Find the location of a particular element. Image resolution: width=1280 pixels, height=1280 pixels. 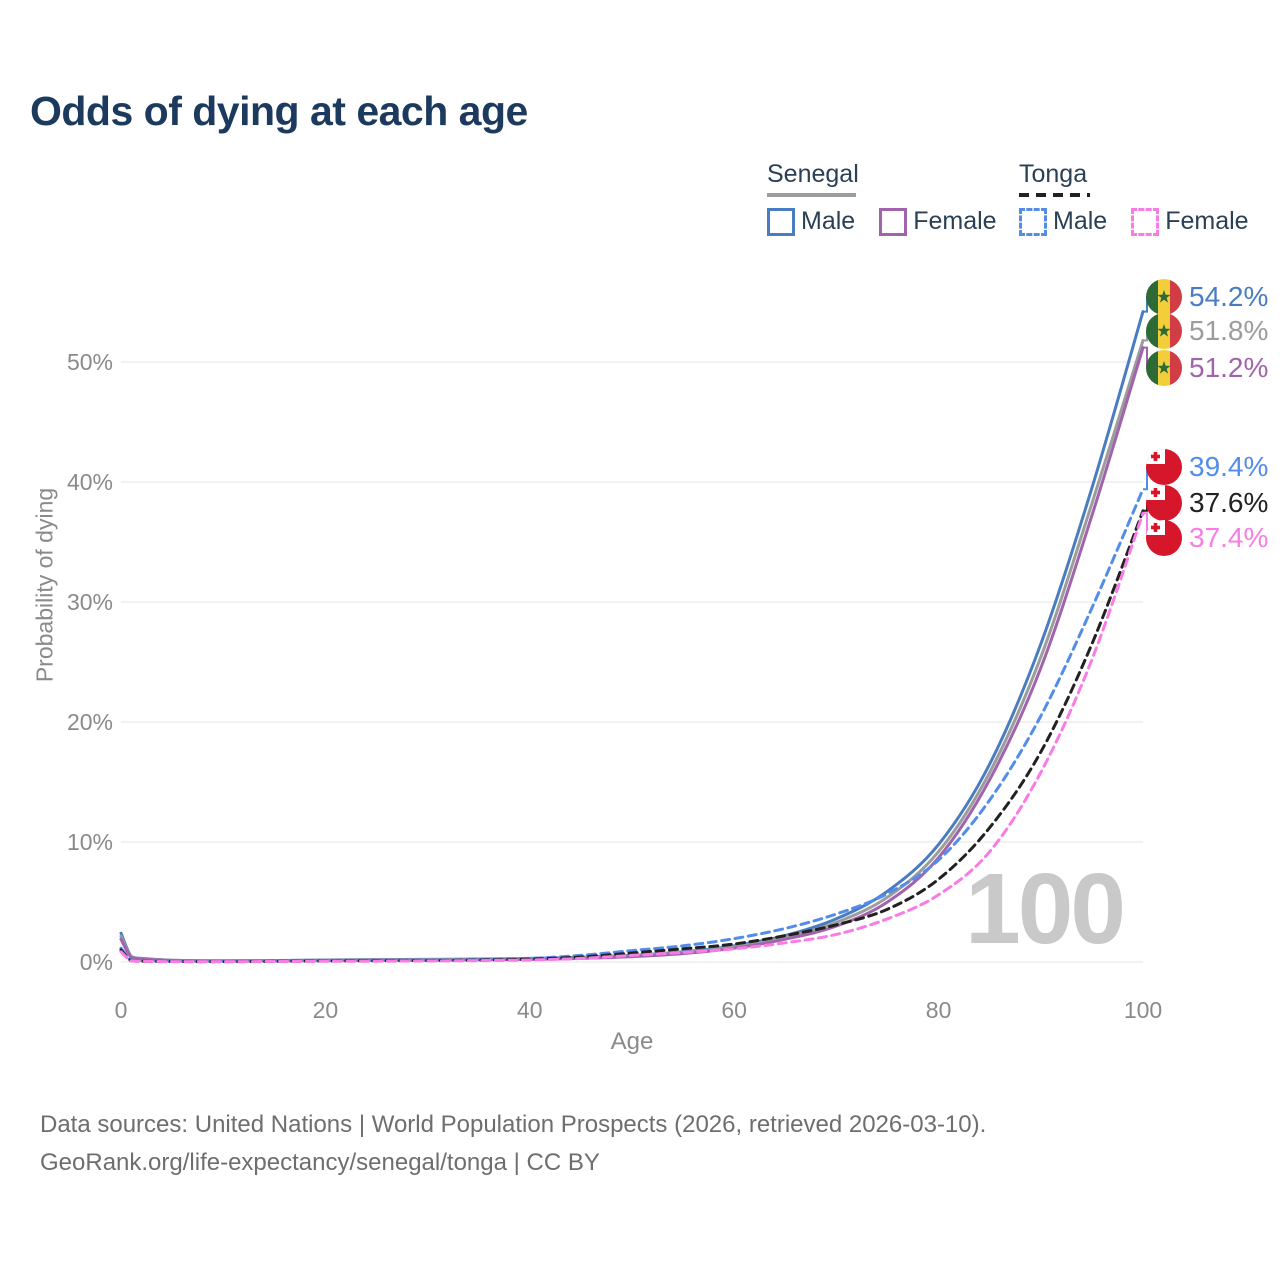

senegal-male-swatch is located at coordinates (781, 221).